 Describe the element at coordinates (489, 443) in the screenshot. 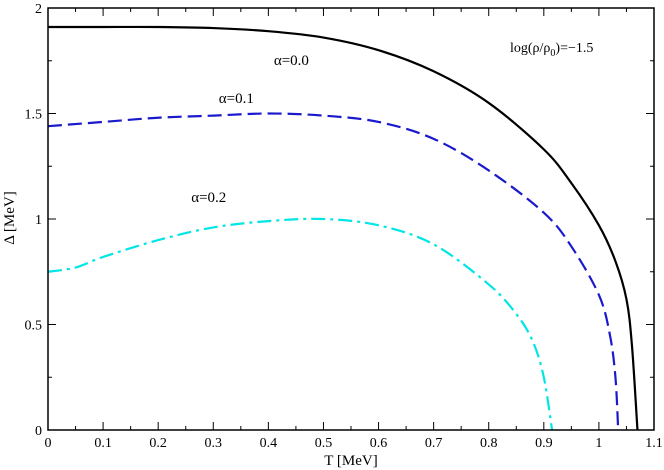

I see `x-tick-label: 0.8` at that location.